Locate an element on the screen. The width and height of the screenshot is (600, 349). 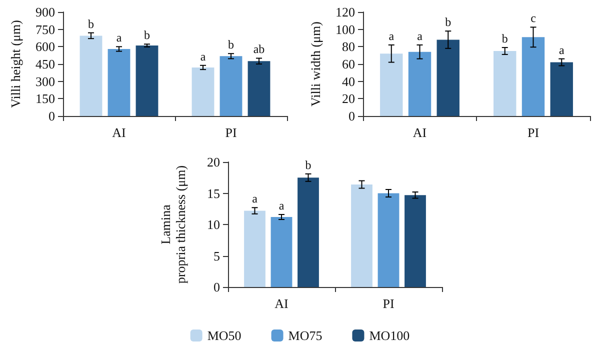
y-tick-label: 120 is located at coordinates (345, 12).